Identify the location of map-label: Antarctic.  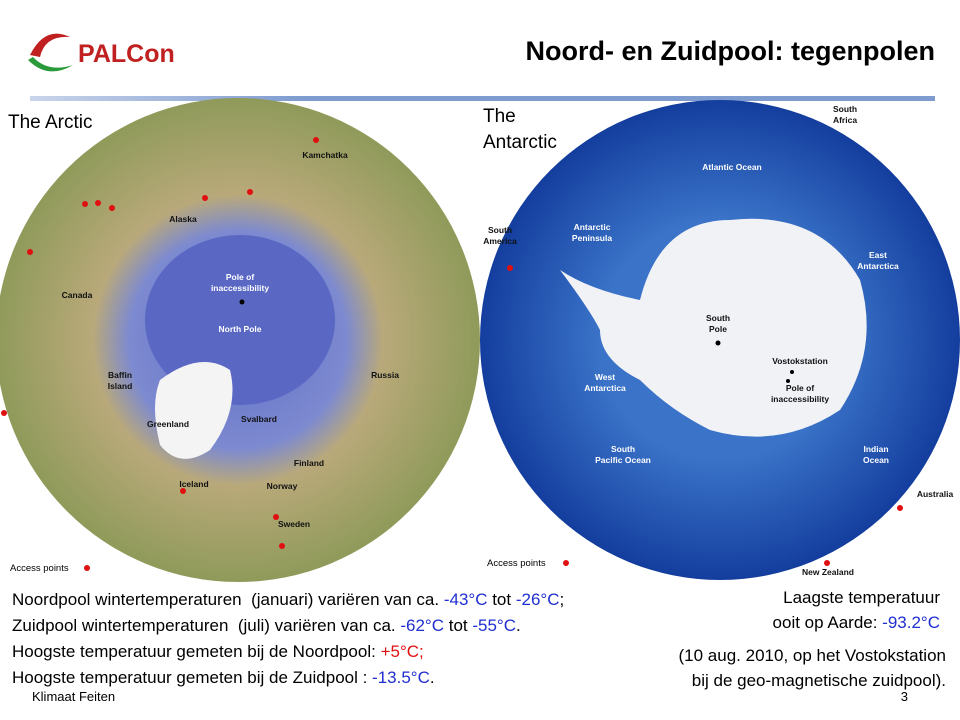
(592, 227).